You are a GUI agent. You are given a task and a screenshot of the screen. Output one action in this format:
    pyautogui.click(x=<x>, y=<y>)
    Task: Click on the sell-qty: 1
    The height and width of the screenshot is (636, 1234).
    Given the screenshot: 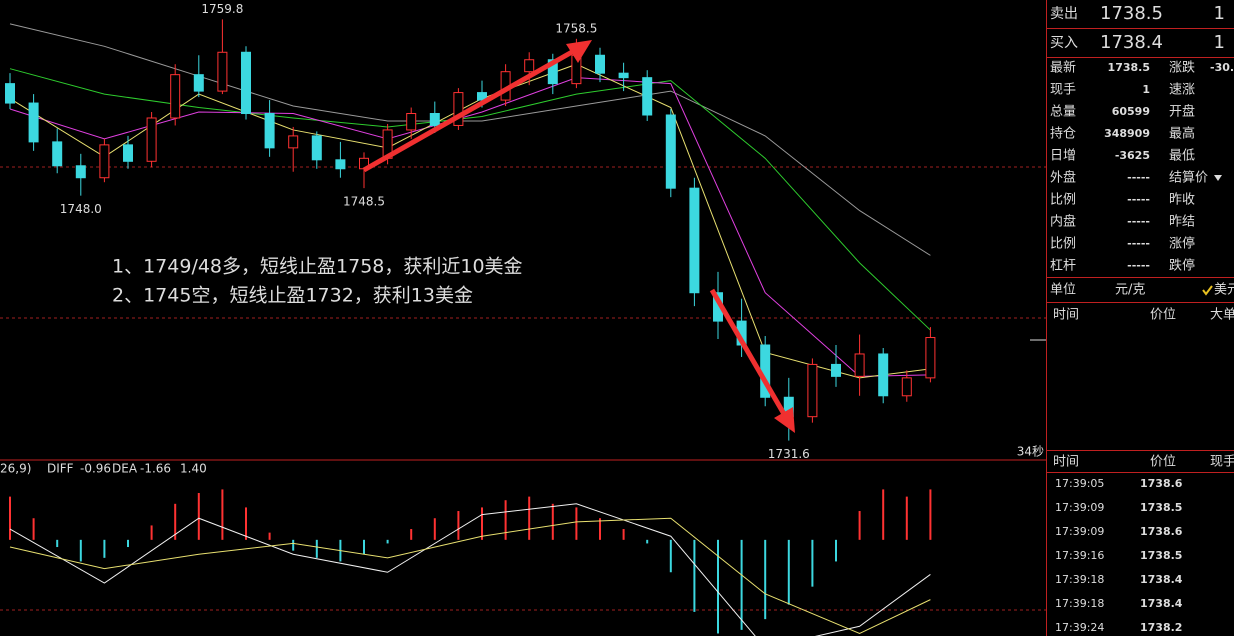 What is the action you would take?
    pyautogui.click(x=1219, y=13)
    